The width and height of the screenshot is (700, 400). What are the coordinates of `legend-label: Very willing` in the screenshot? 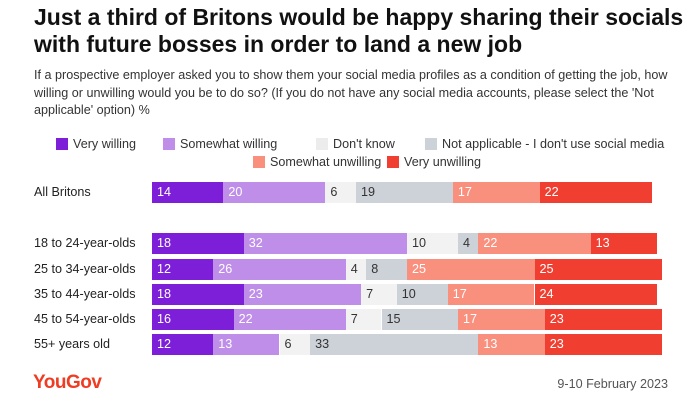 It's located at (104, 144).